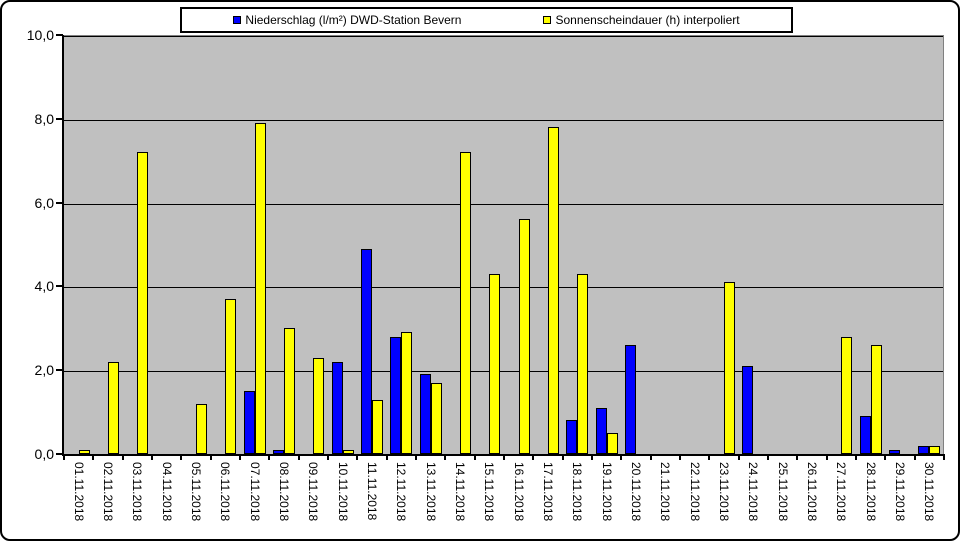 The height and width of the screenshot is (541, 960). I want to click on legend-item-sonnenschein: Sonnenscheindauer (h) interpoliert, so click(641, 20).